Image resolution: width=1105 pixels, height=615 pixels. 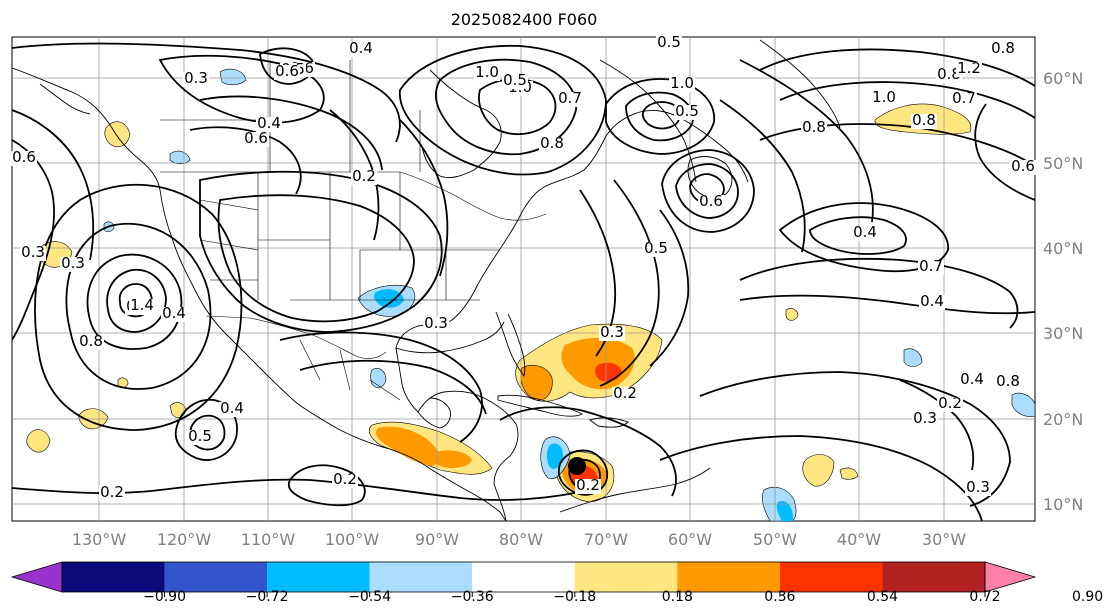 What do you see at coordinates (472, 597) in the screenshot?
I see `colorbar-tick-label: −0.36` at bounding box center [472, 597].